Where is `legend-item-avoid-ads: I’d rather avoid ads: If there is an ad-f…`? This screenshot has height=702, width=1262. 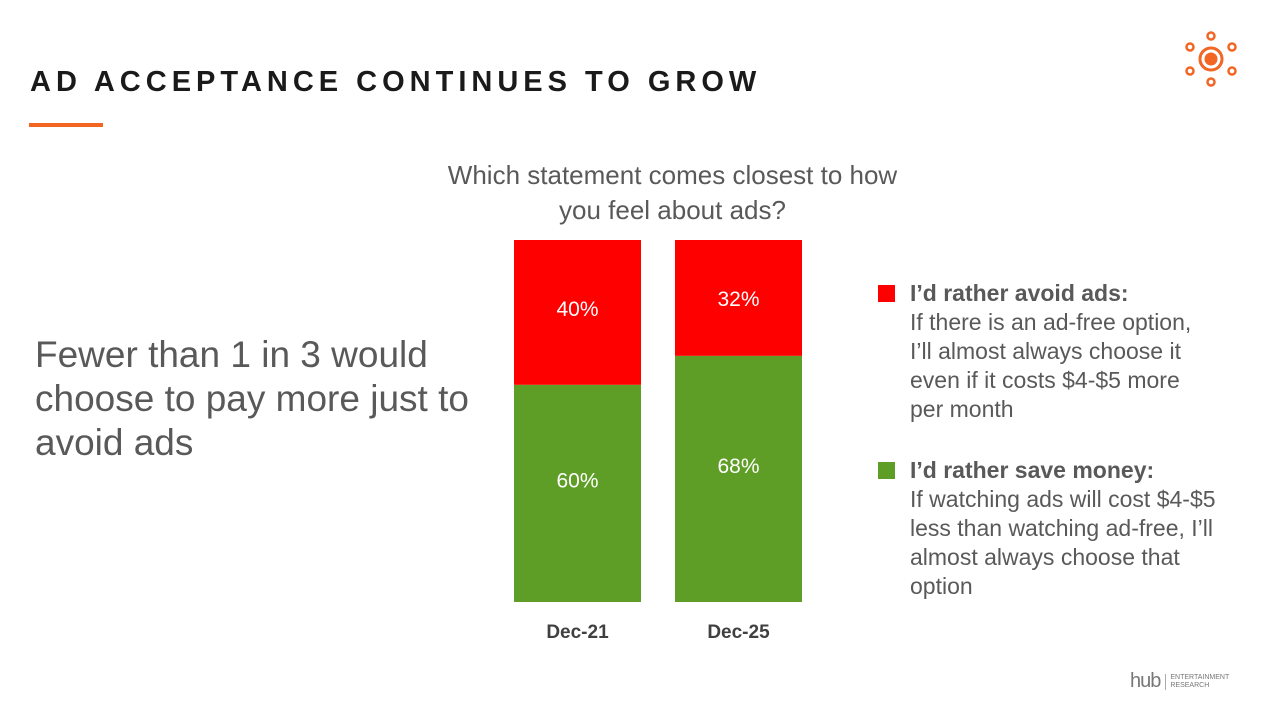
legend-item-avoid-ads: I’d rather avoid ads: If there is an ad-f… is located at coordinates (1048, 351).